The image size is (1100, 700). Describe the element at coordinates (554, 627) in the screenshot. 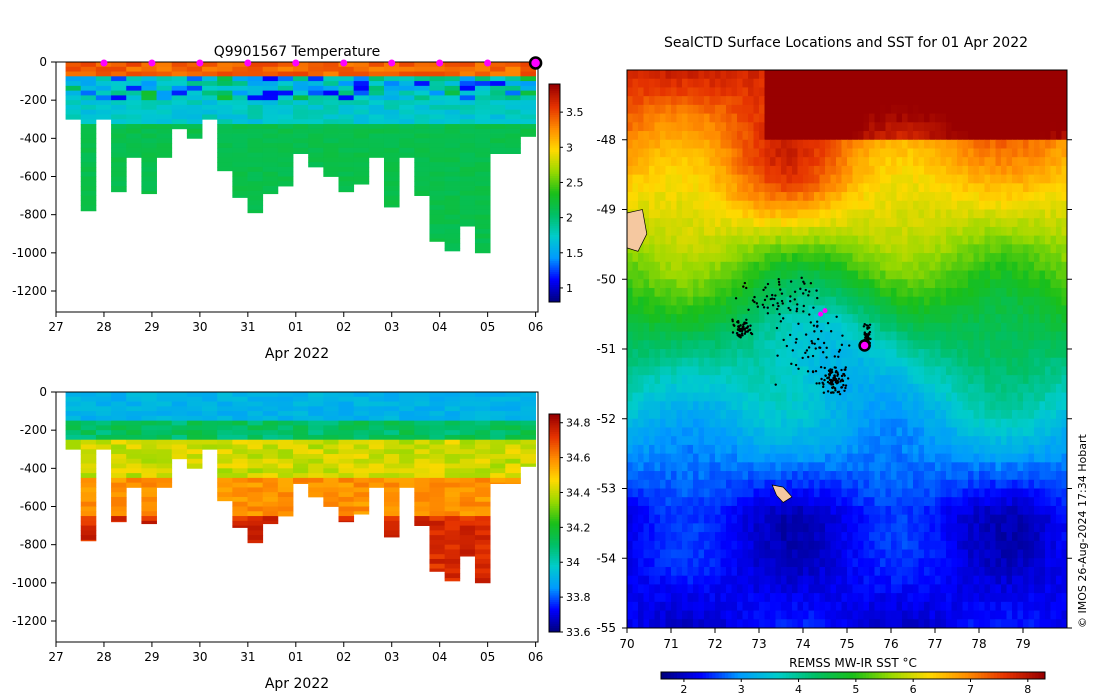

I see `salinity-colorbar-segment` at that location.